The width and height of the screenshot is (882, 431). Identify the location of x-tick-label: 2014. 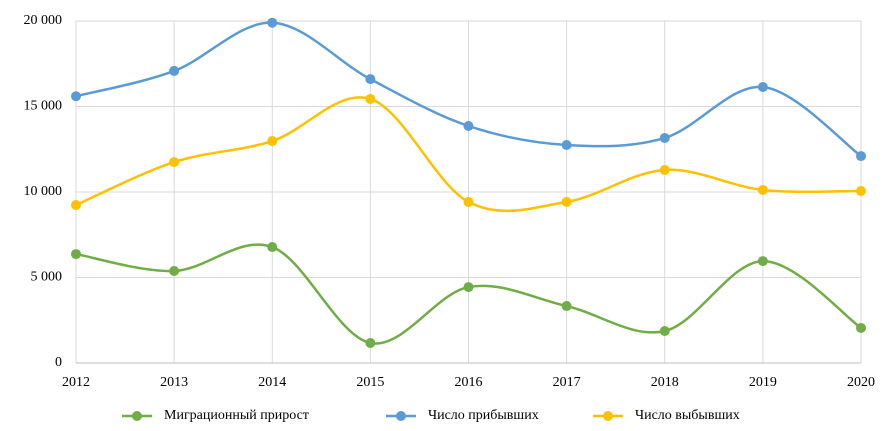
(272, 382).